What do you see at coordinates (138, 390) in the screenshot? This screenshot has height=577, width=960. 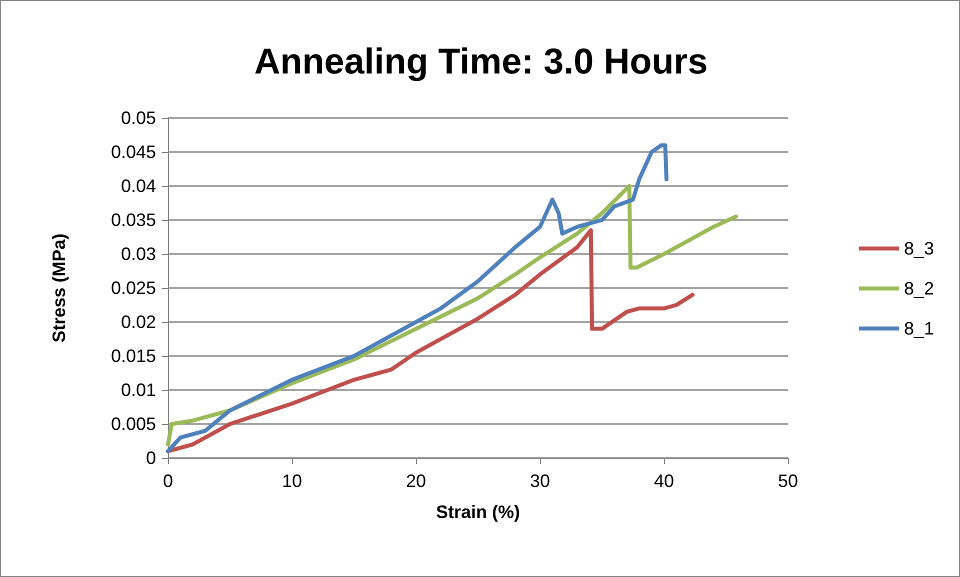 I see `y-tick-label: 0.01` at bounding box center [138, 390].